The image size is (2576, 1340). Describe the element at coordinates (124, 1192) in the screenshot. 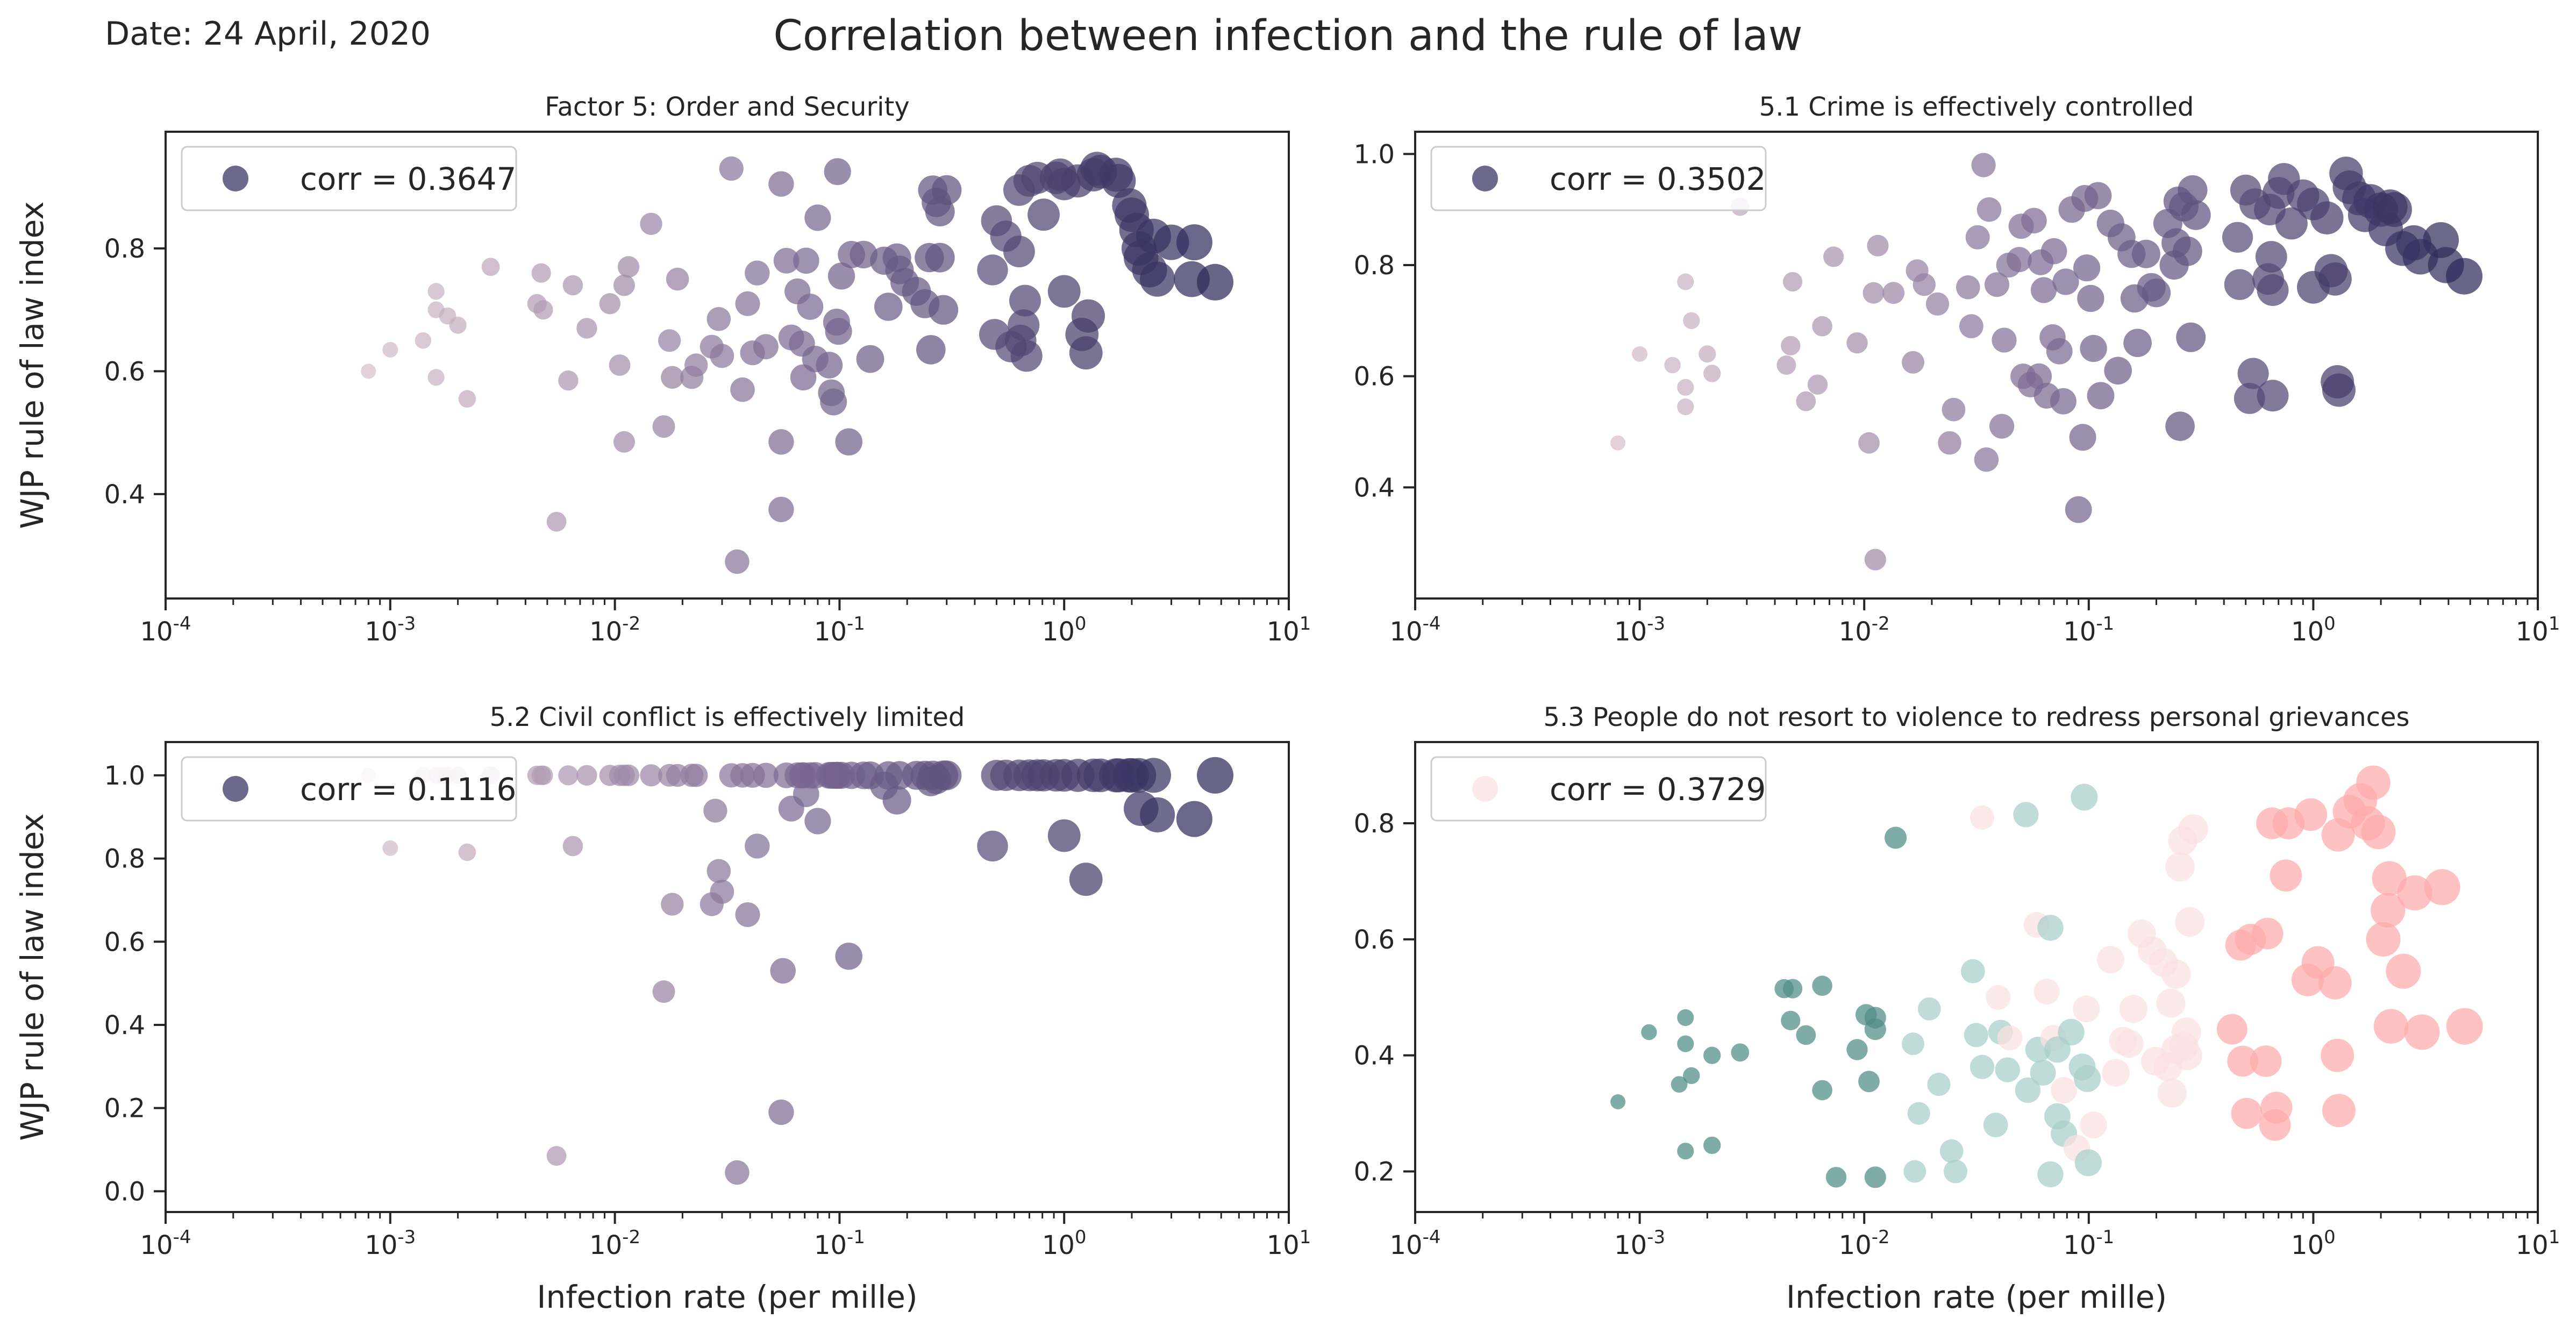

I see `panel3-y-tick-label: 0.0` at that location.